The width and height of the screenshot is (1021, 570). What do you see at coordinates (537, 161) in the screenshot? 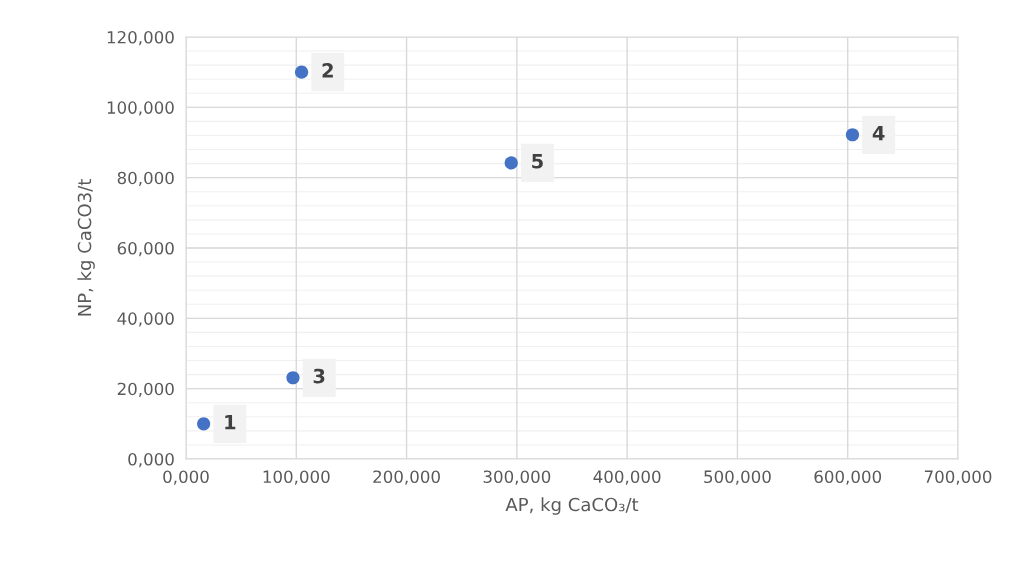
I see `annotation: 5` at bounding box center [537, 161].